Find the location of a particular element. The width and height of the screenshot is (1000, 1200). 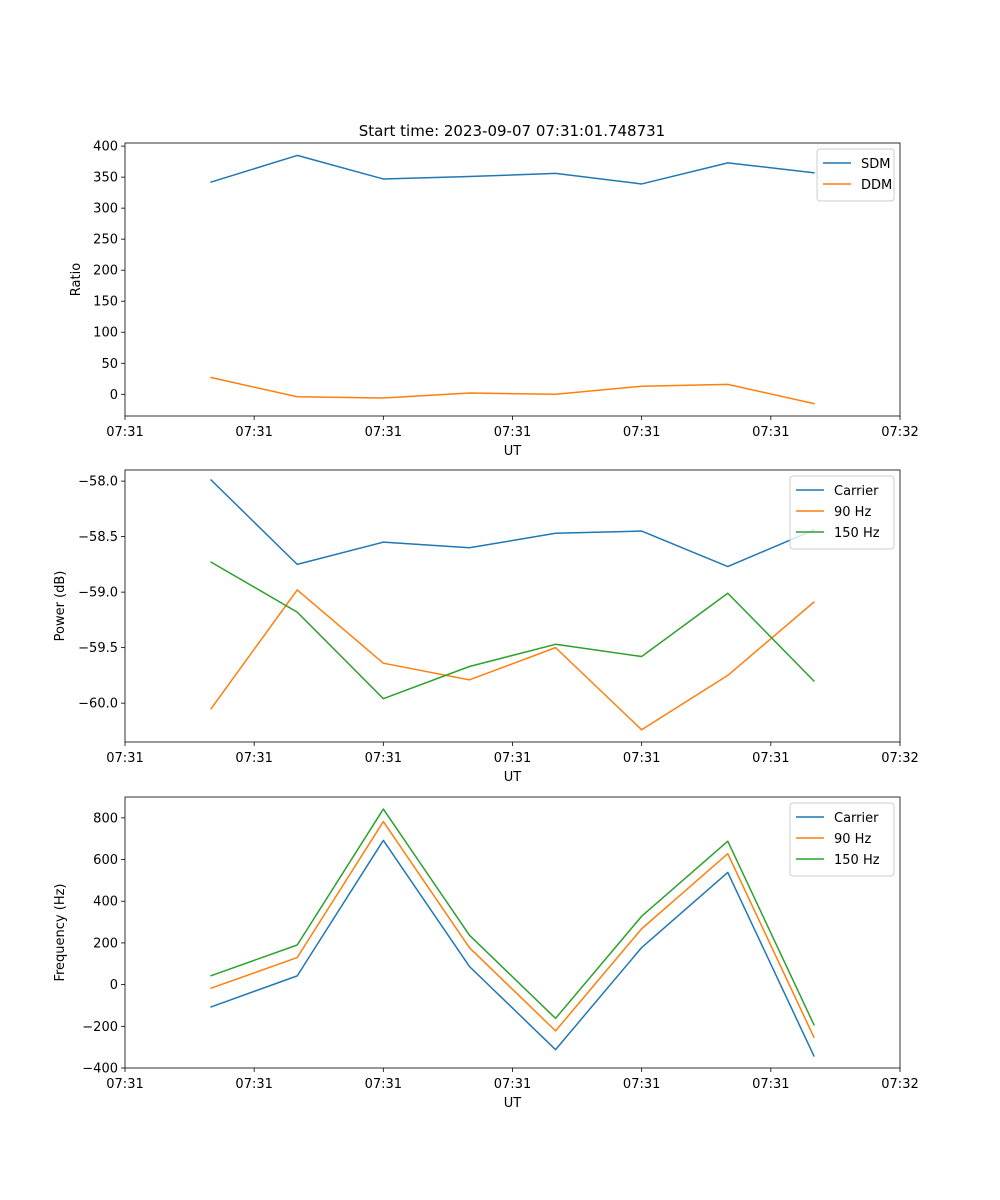

y-tick-label: 300 is located at coordinates (105, 209).